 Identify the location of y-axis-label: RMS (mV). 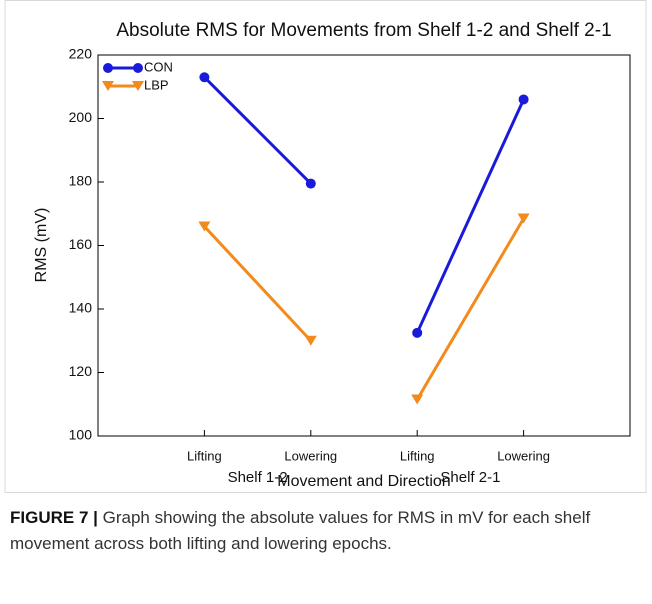
(41, 245).